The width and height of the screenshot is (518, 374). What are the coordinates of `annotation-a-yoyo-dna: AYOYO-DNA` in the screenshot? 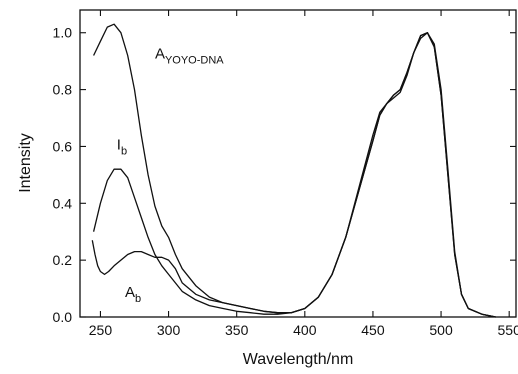 It's located at (189, 55).